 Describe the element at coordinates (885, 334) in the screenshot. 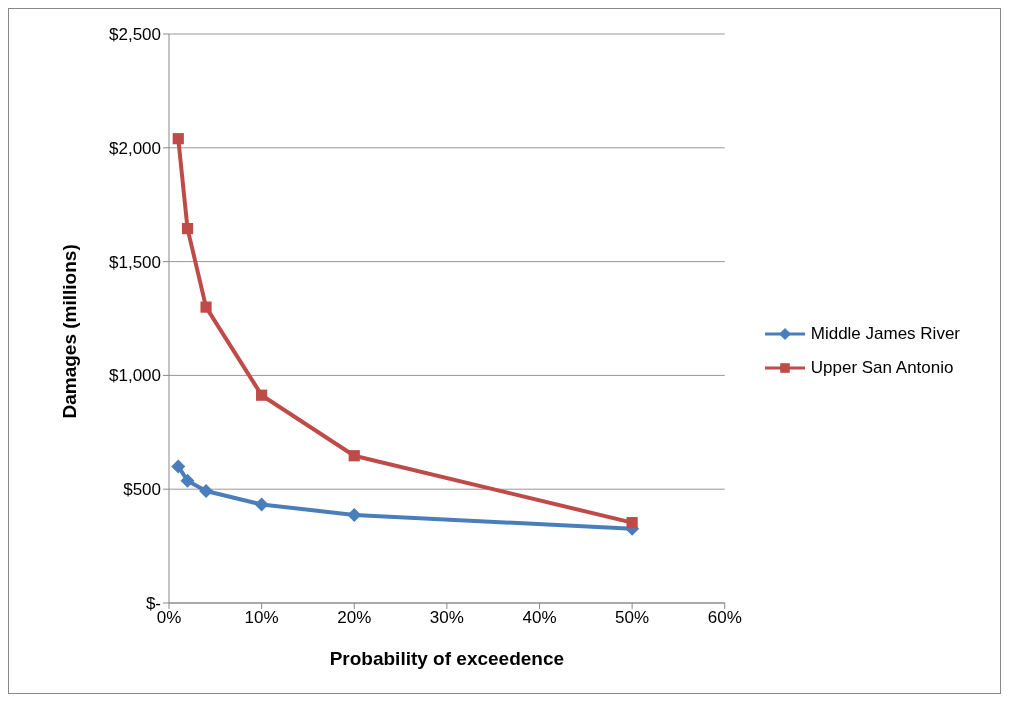

I see `legend-label: Middle James River` at that location.